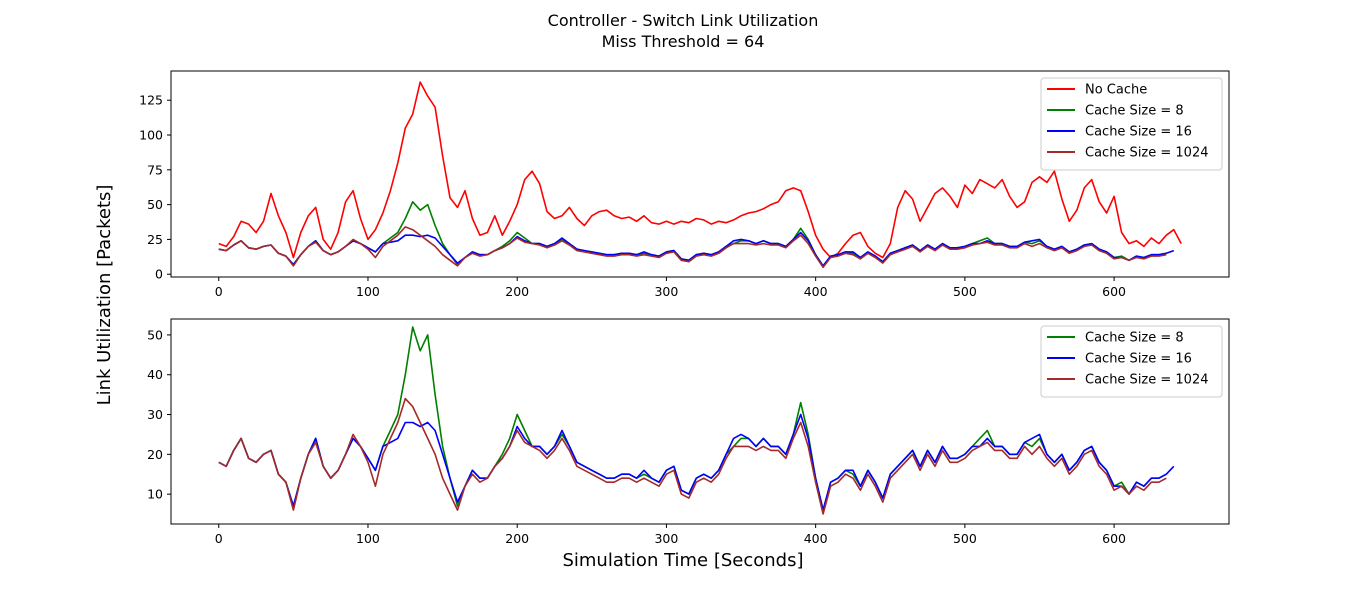 This screenshot has height=589, width=1366. Describe the element at coordinates (155, 374) in the screenshot. I see `y-tick-label: 40` at that location.